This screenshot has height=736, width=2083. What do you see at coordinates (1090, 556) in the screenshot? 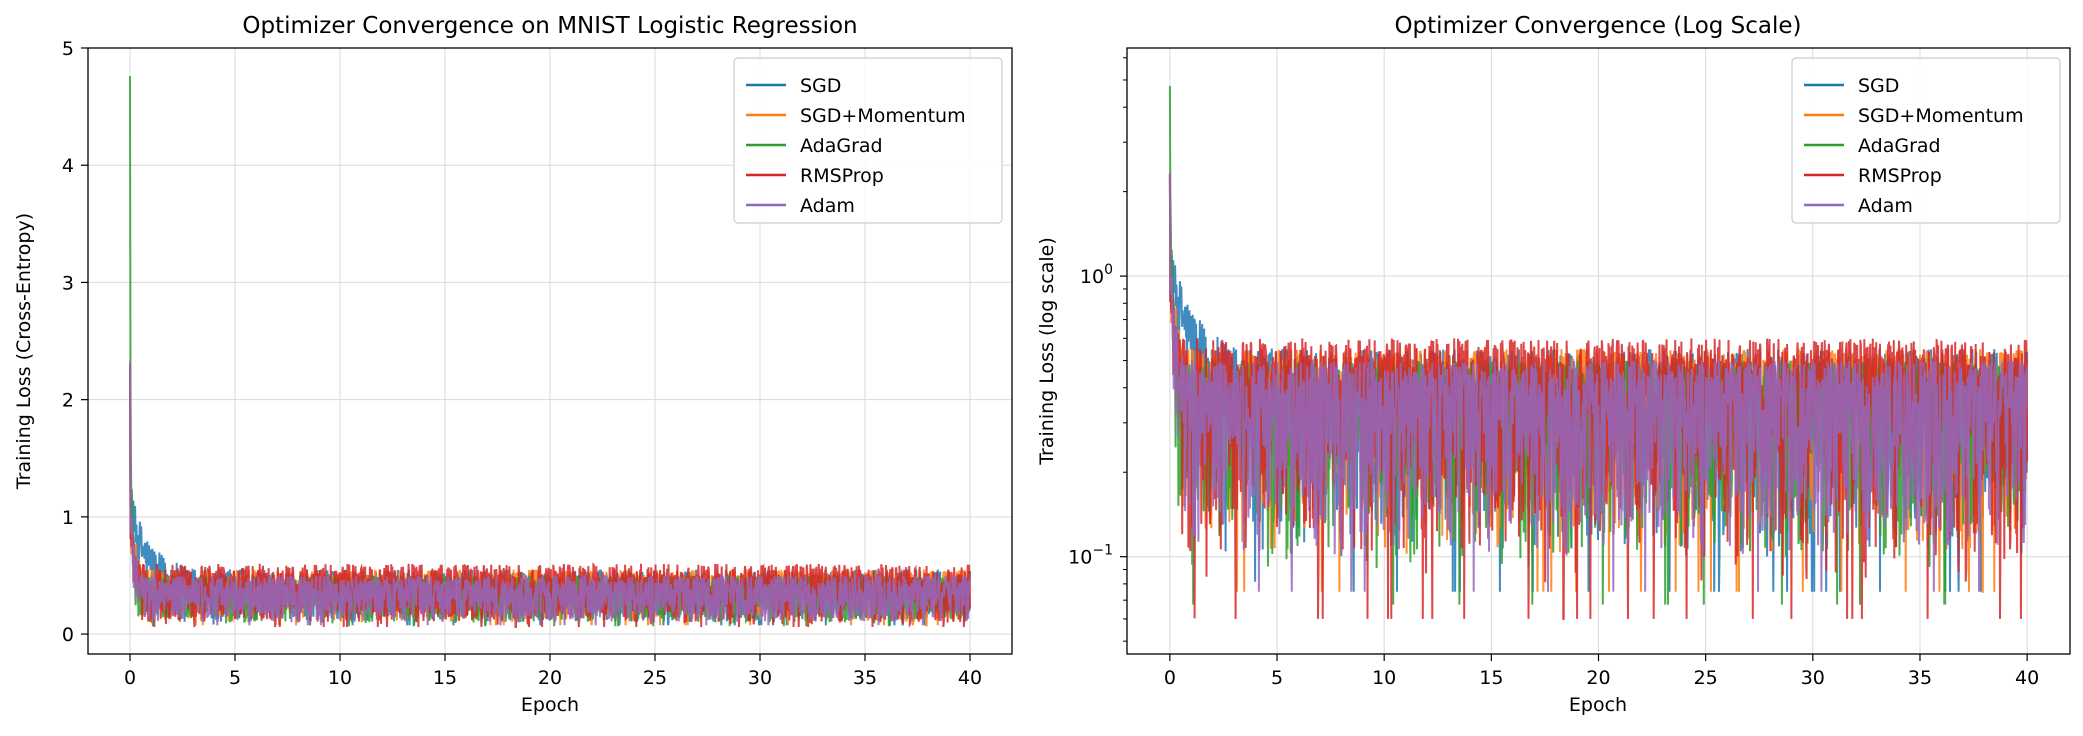
I see `y-tick-label: 10⁻¹` at bounding box center [1090, 556].